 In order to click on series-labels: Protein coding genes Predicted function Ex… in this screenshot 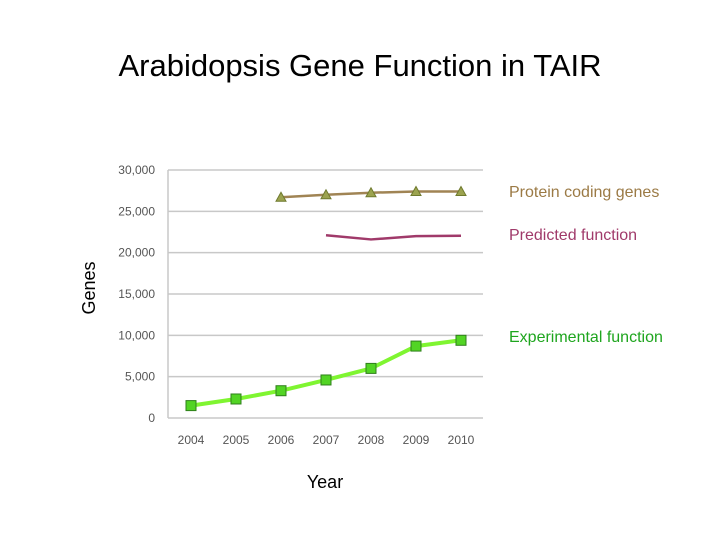, I will do `click(586, 265)`.